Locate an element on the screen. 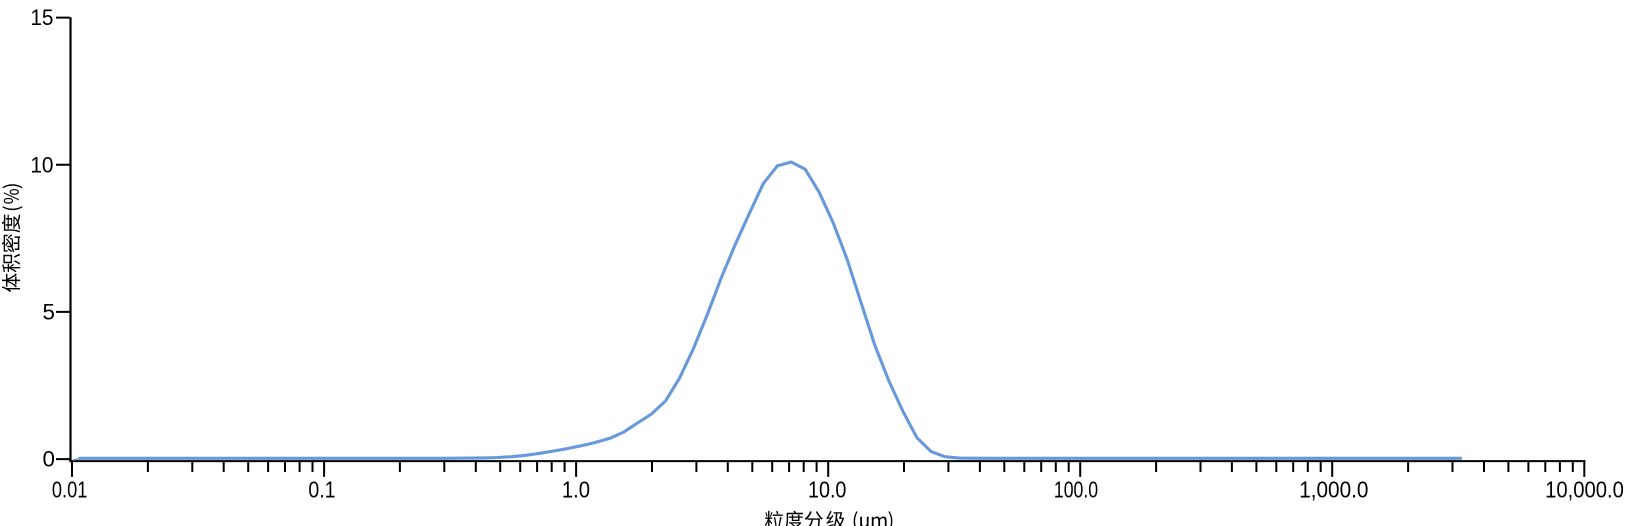 The height and width of the screenshot is (526, 1629). svg-text: 5 is located at coordinates (49, 311).